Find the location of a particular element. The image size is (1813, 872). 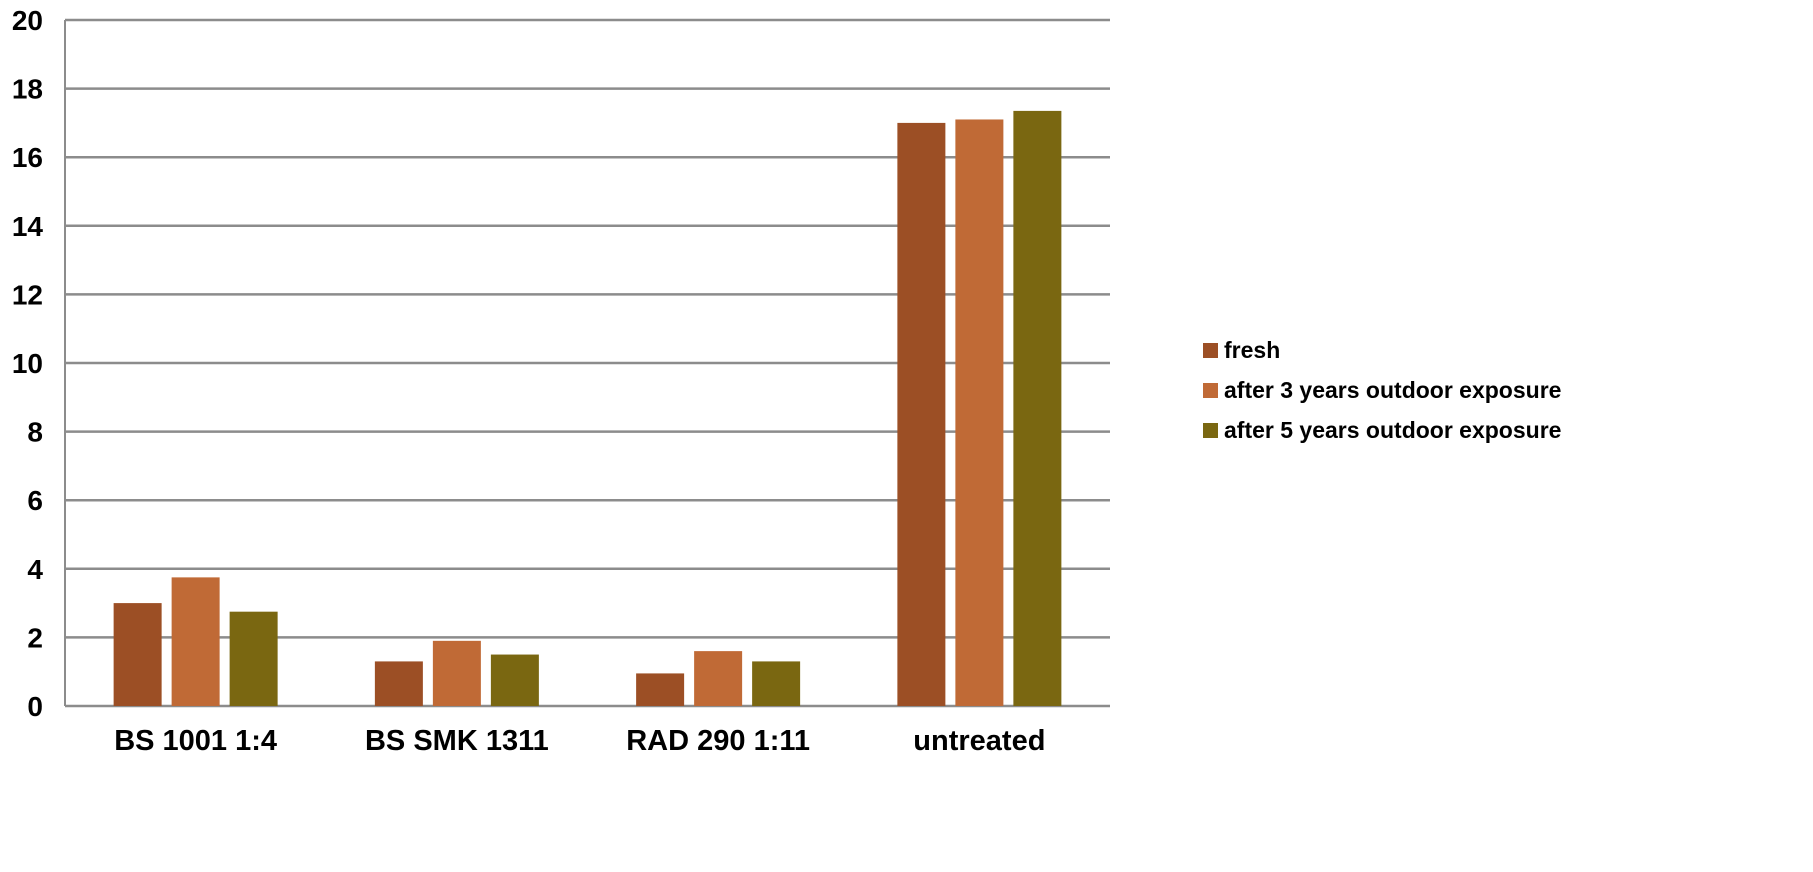

y-tick-label: 16 is located at coordinates (27, 157).